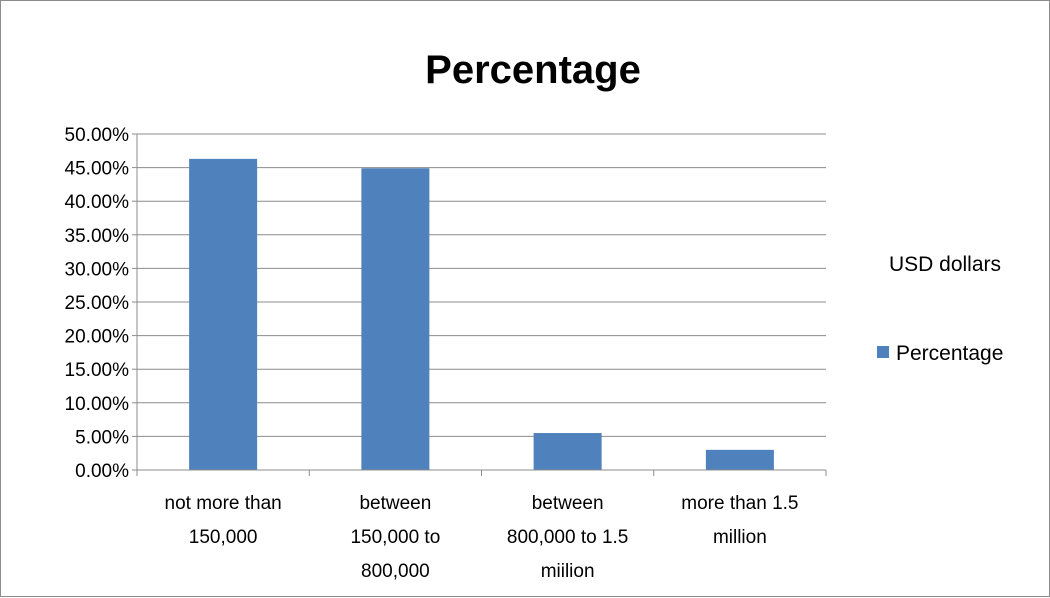 The height and width of the screenshot is (598, 1050). Describe the element at coordinates (940, 309) in the screenshot. I see `legend: USD dollars Percentage` at that location.